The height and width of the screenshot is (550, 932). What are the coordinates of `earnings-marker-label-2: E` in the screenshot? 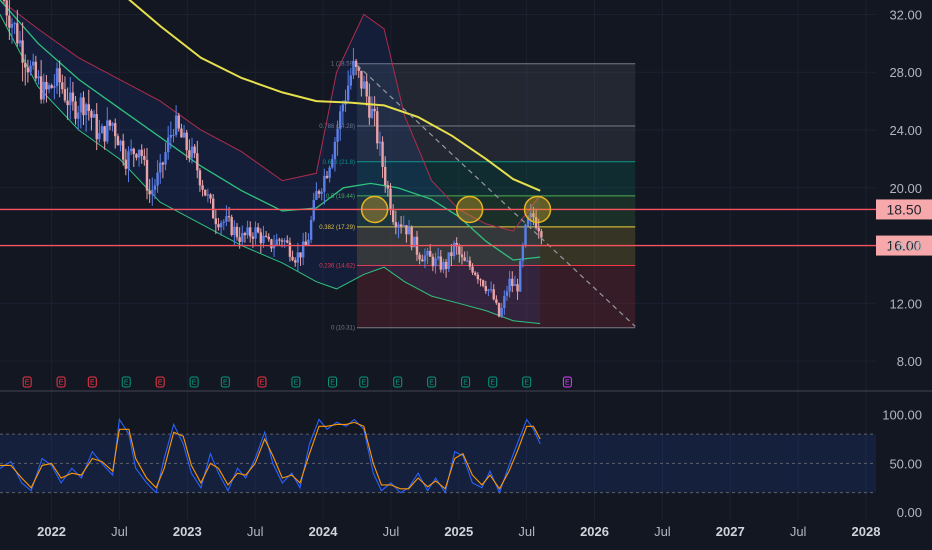 It's located at (61, 383).